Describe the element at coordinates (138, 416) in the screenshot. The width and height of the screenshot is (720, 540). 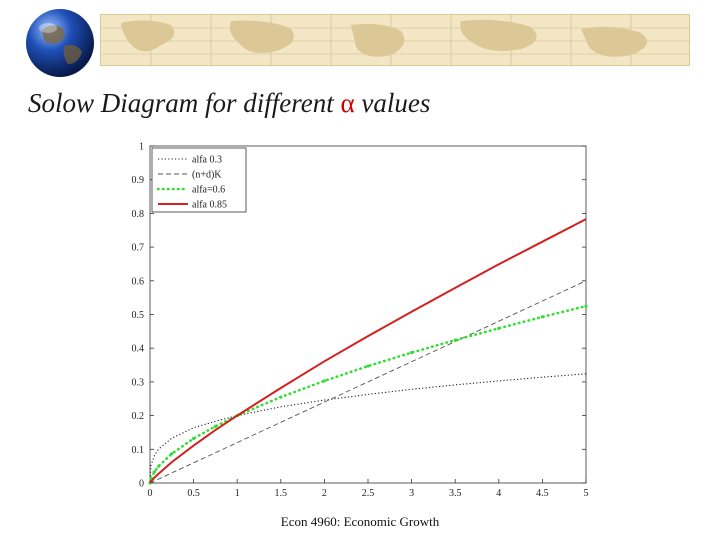
I see `y-tick-label: 0.2` at that location.